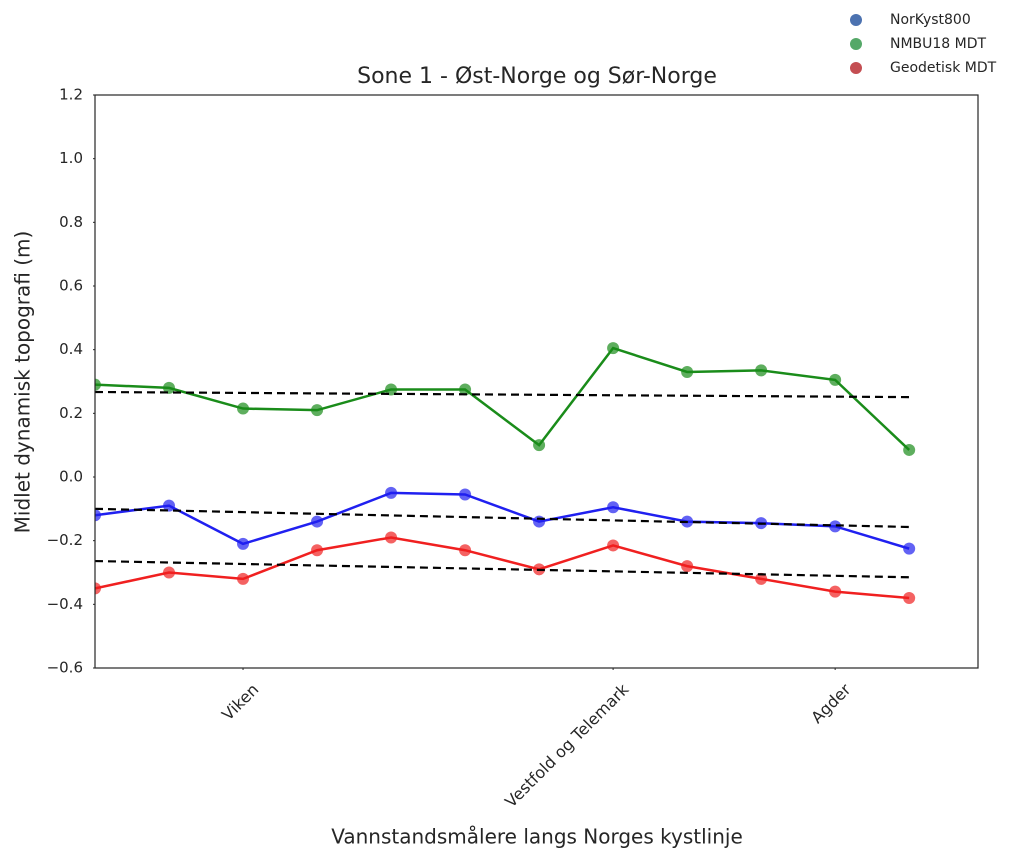 The height and width of the screenshot is (854, 1012). I want to click on y-tick-label: 0.8, so click(71, 222).